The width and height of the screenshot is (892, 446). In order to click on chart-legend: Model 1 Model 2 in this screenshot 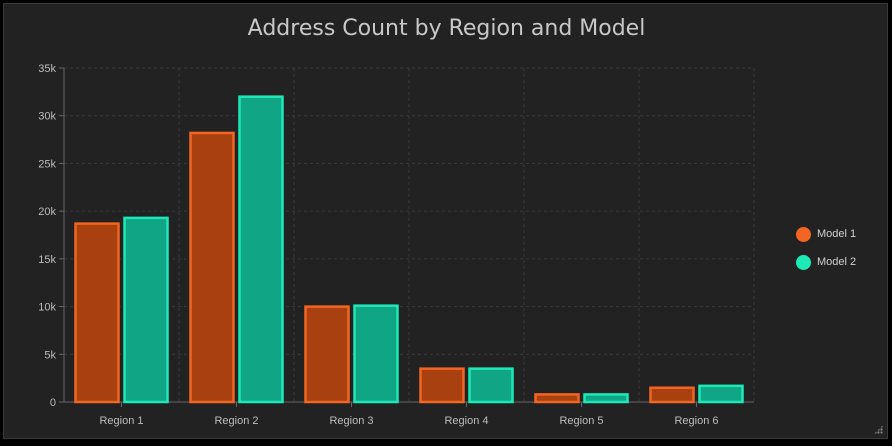, I will do `click(826, 253)`.